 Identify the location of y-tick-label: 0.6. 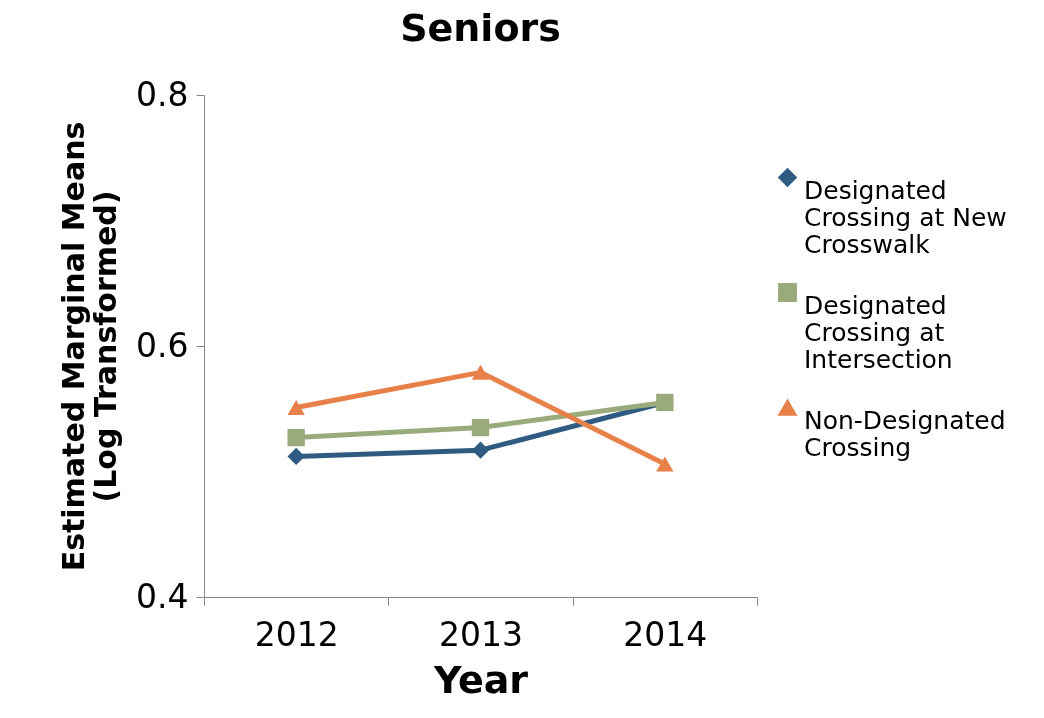
(162, 345).